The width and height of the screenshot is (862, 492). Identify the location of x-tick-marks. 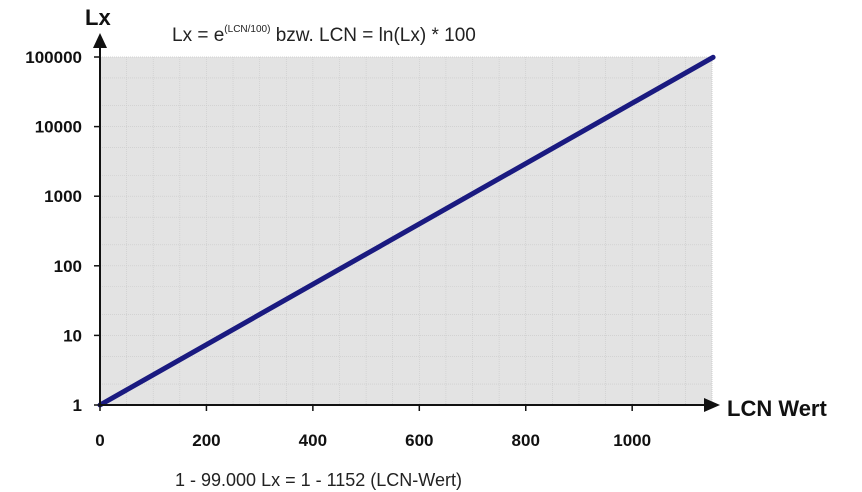
(366, 408).